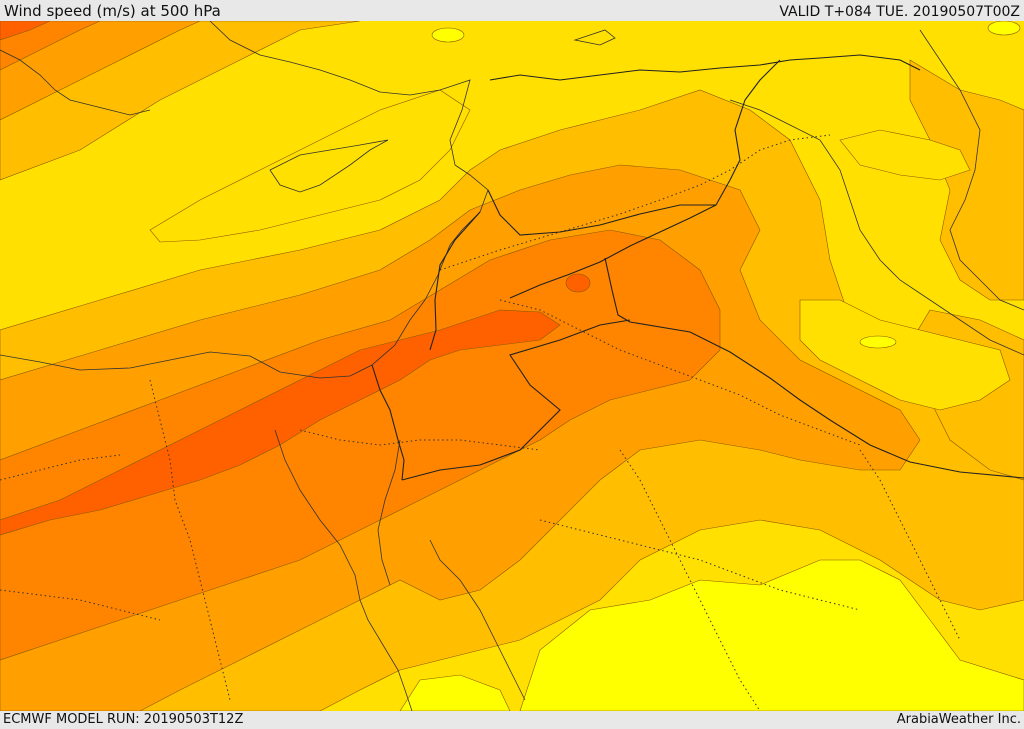  Describe the element at coordinates (310, 166) in the screenshot. I see `band-light-island-north` at that location.